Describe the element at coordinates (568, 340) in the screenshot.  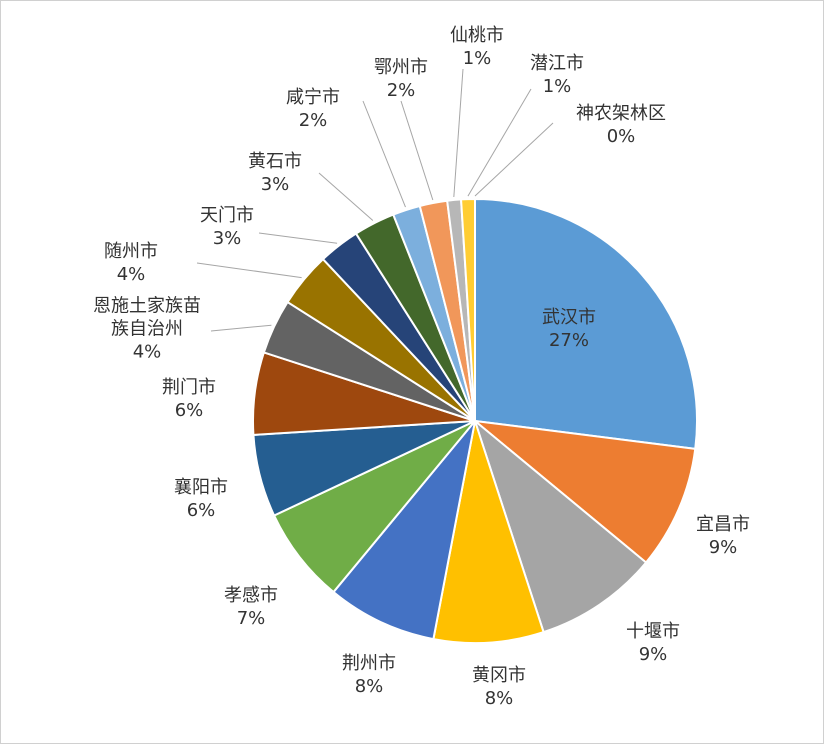
I see `value-label: 27%` at that location.